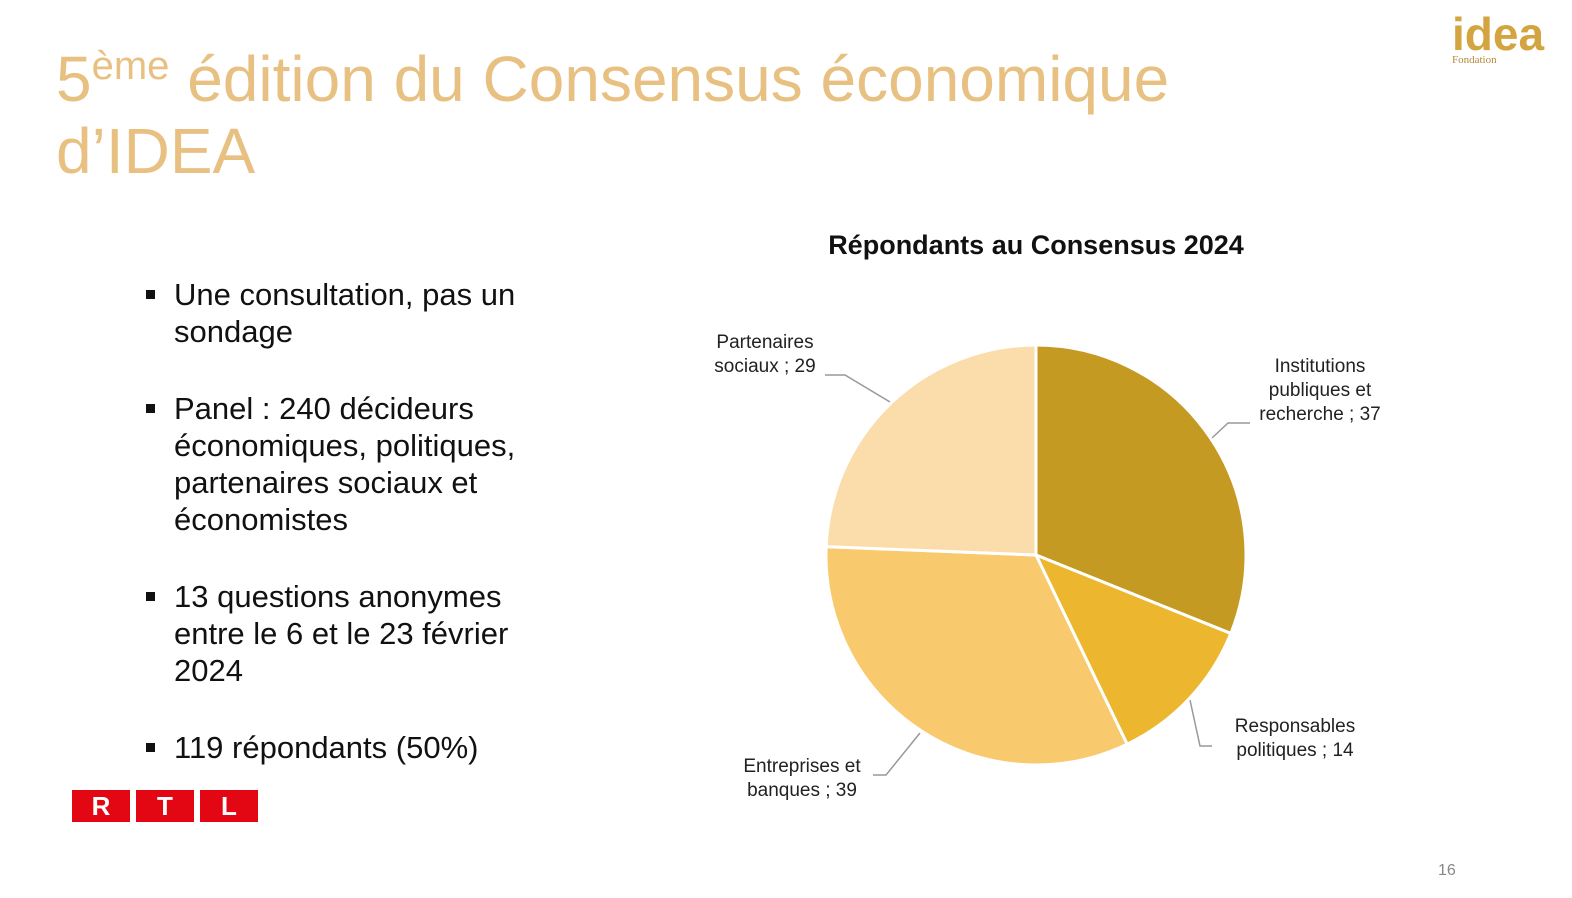  What do you see at coordinates (1498, 34) in the screenshot?
I see `logo-word: idea` at bounding box center [1498, 34].